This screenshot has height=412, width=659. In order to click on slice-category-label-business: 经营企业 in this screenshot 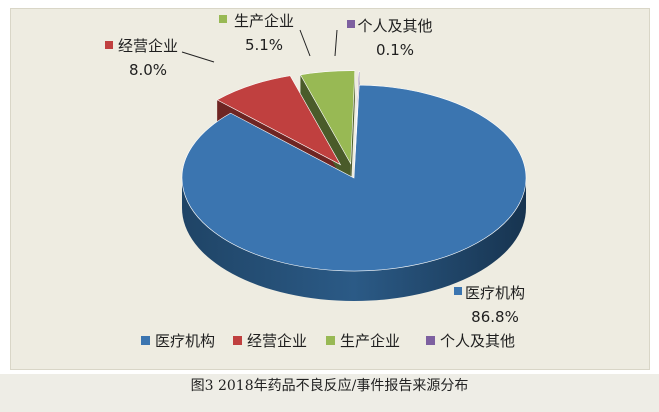, I will do `click(148, 46)`.